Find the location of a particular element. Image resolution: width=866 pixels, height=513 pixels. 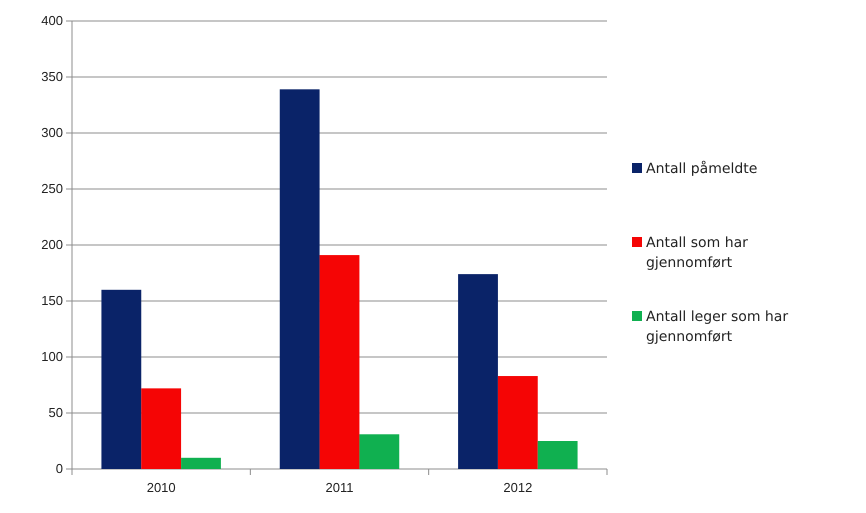

y-tick-label: 250 is located at coordinates (52, 188).